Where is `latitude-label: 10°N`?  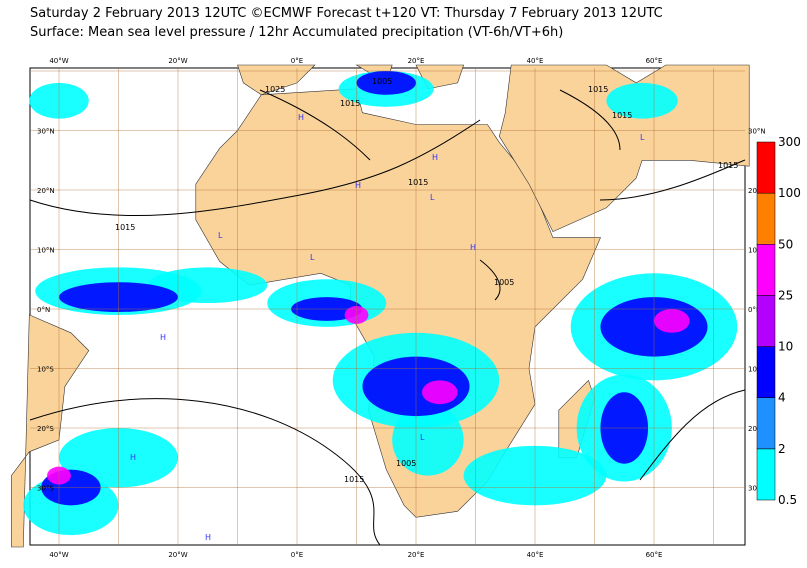 latitude-label: 10°N is located at coordinates (46, 251).